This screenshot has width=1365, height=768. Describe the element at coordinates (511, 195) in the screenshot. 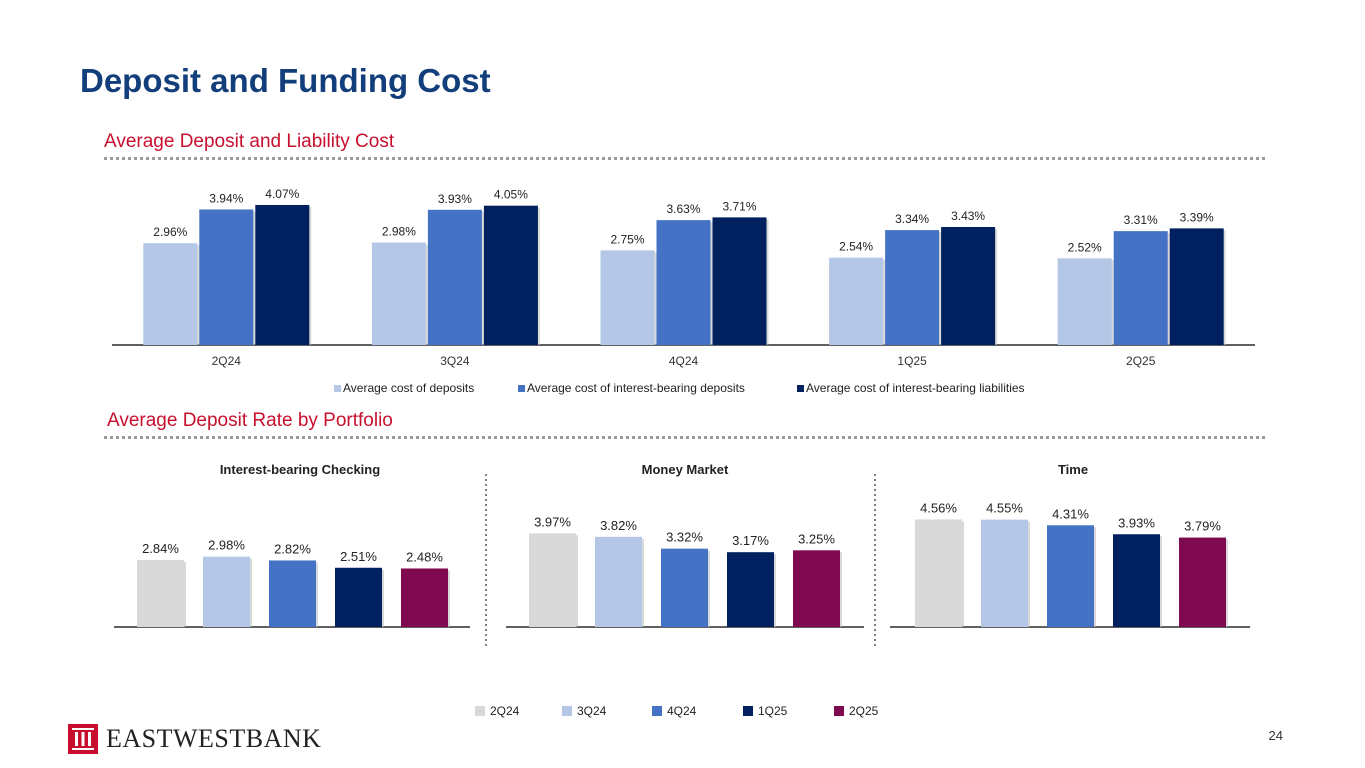

I see `top-bar-label: 4.05%` at that location.